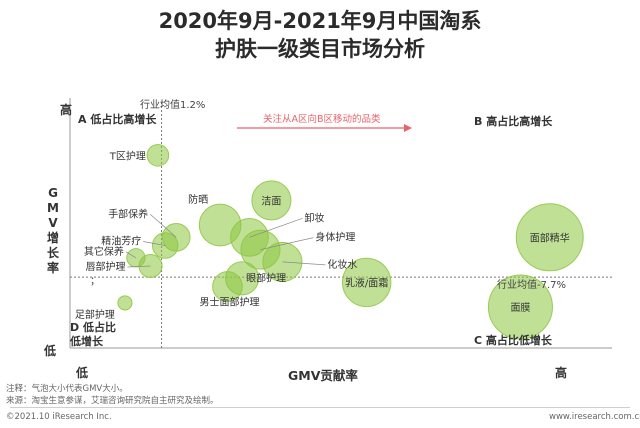 The image size is (640, 428). I want to click on bubble-label-5: 其它保养, so click(104, 251).